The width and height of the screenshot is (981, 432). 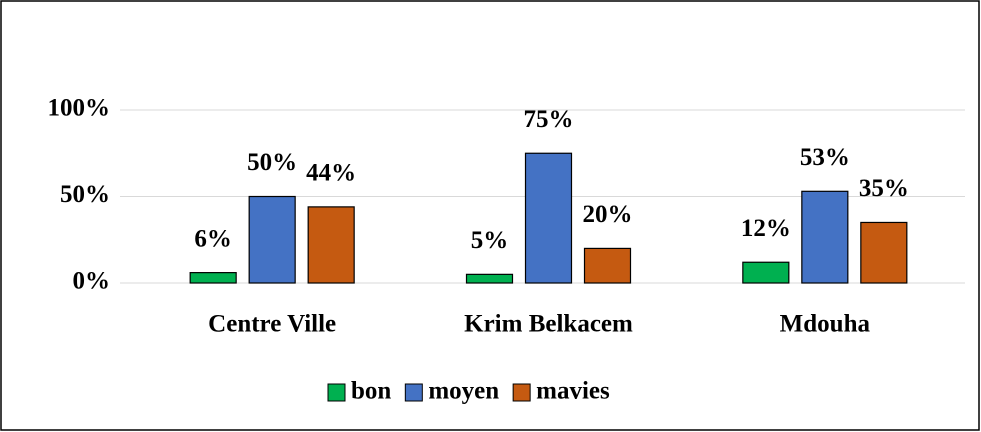 What do you see at coordinates (371, 391) in the screenshot?
I see `legend-label: bon` at bounding box center [371, 391].